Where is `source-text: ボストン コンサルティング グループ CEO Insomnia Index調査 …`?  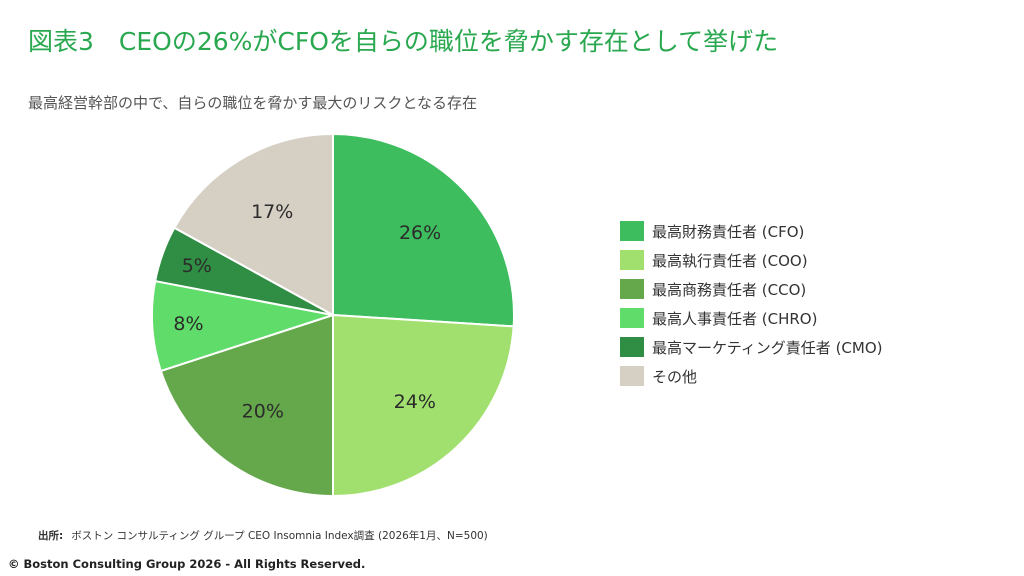
source-text: ボストン コンサルティング グループ CEO Insomnia Index調査 … is located at coordinates (279, 536).